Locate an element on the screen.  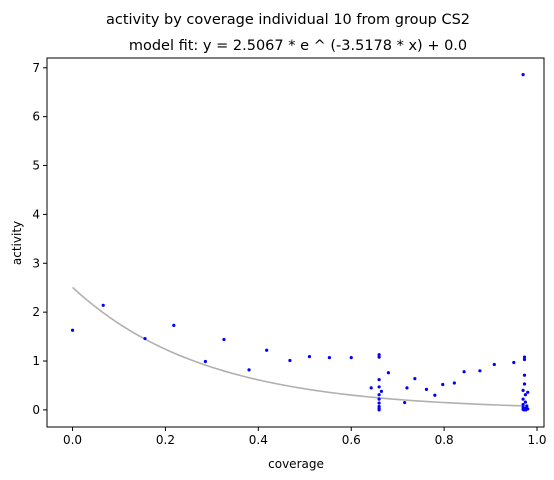
y-tick-label: 7 is located at coordinates (36, 68).